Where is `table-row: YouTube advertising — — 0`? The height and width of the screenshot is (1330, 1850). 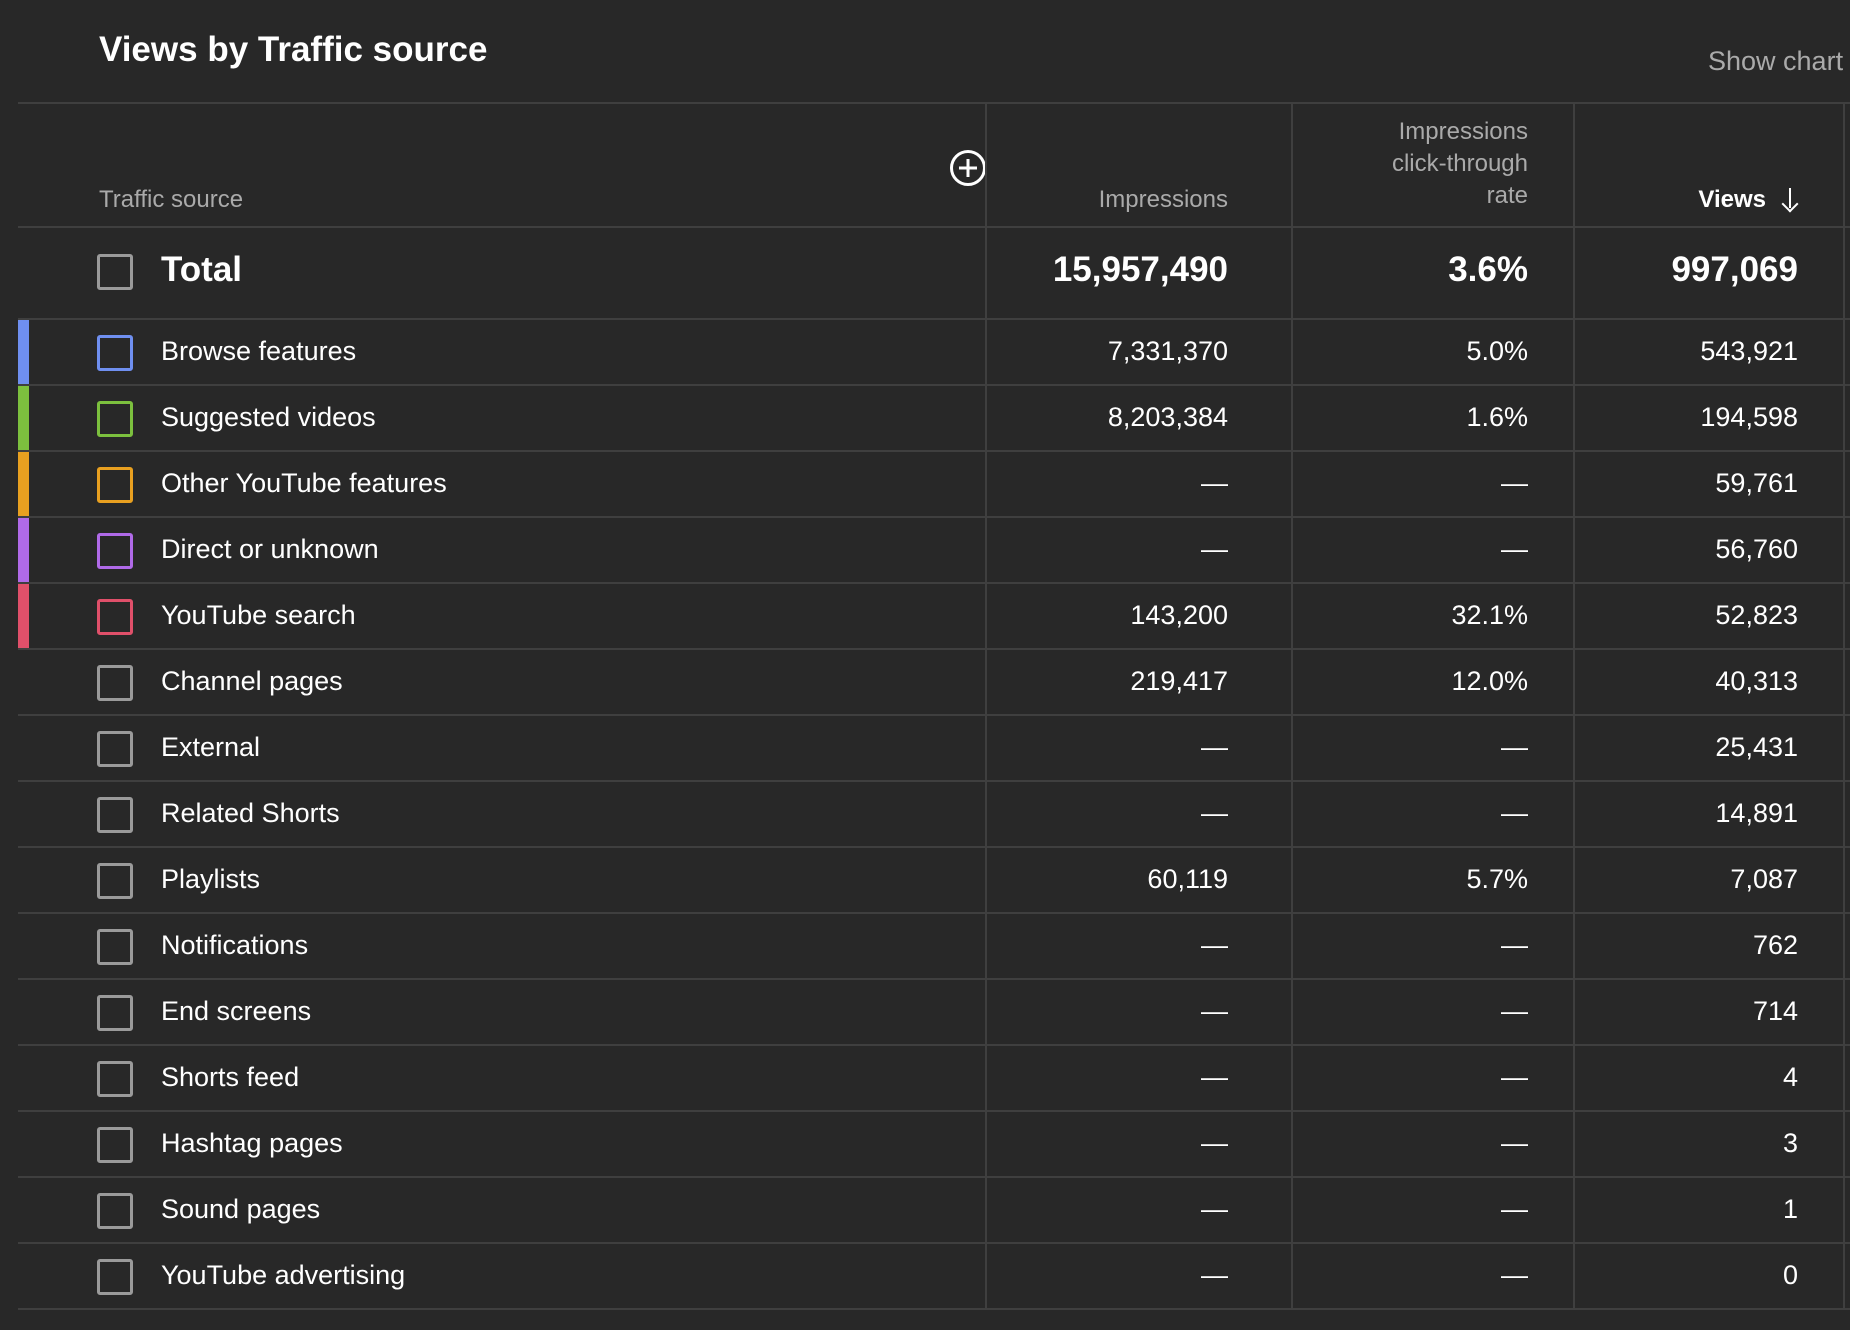 table-row: YouTube advertising — — 0 is located at coordinates (934, 1277).